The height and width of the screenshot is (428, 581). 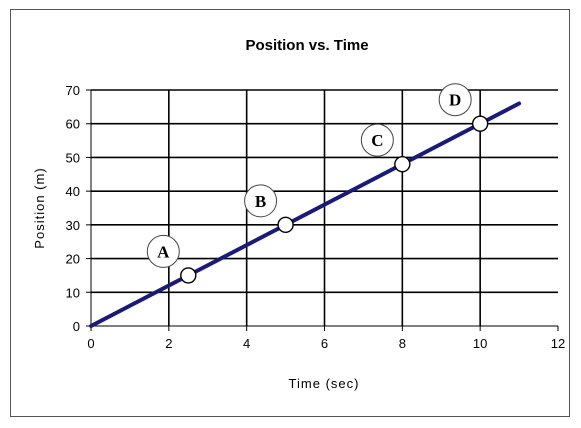 I want to click on y-tick-label: 10, so click(x=73, y=292).